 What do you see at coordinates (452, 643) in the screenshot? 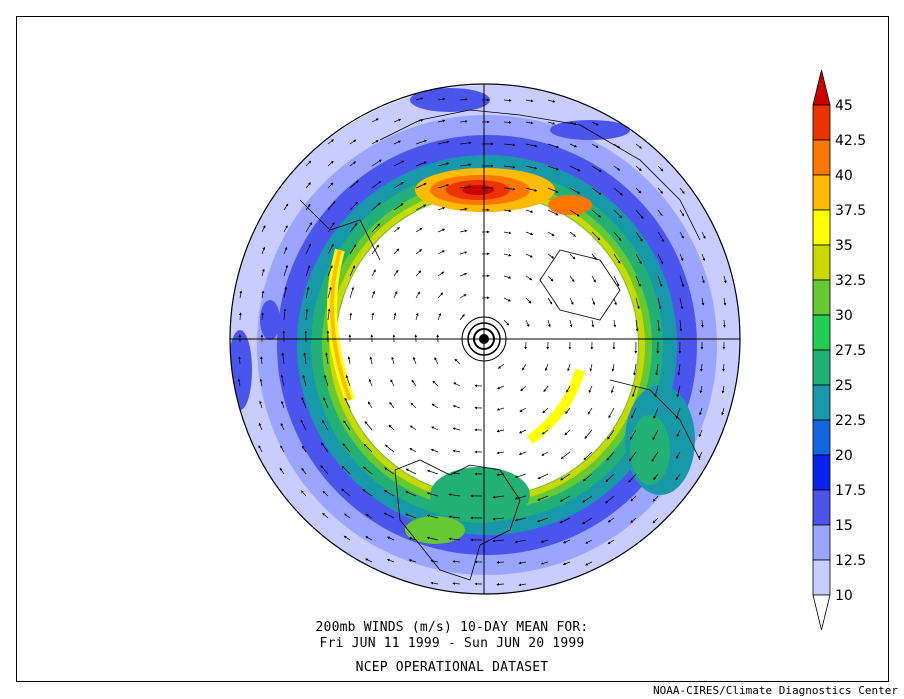
I see `caption-line-2: Fri JUN 11 1999 - Sun JUN 20 1999` at bounding box center [452, 643].